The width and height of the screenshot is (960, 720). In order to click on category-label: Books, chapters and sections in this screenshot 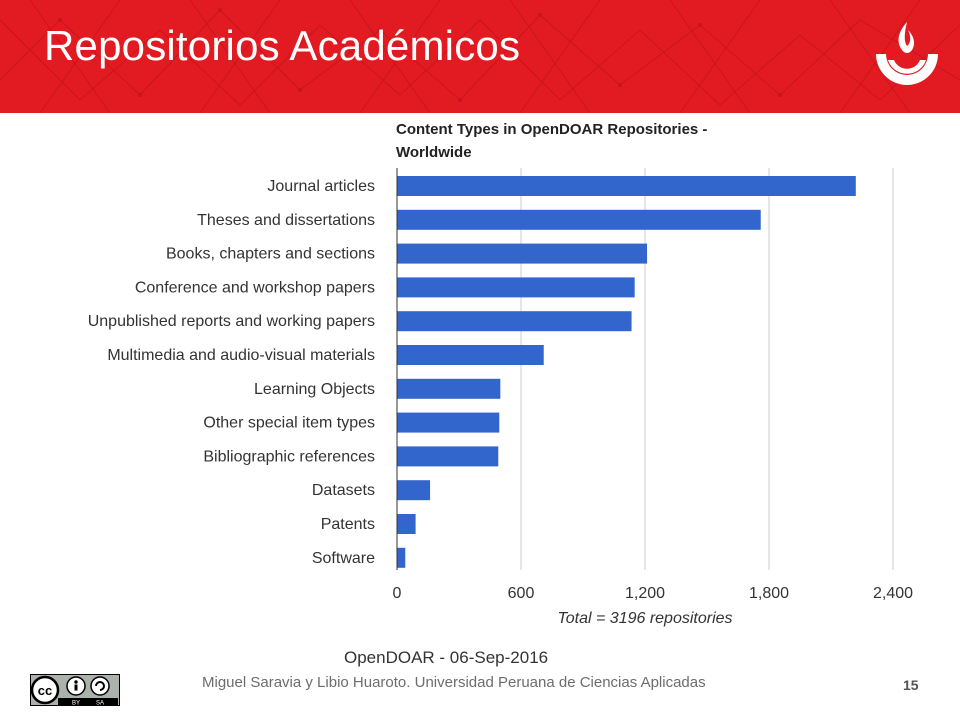, I will do `click(270, 254)`.